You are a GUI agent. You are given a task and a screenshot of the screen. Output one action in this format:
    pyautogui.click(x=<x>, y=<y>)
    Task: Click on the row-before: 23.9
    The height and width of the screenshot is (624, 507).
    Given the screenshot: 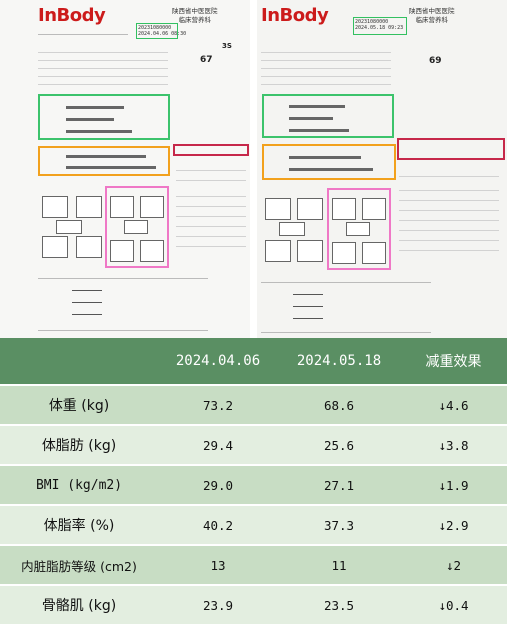 What is the action you would take?
    pyautogui.click(x=218, y=604)
    